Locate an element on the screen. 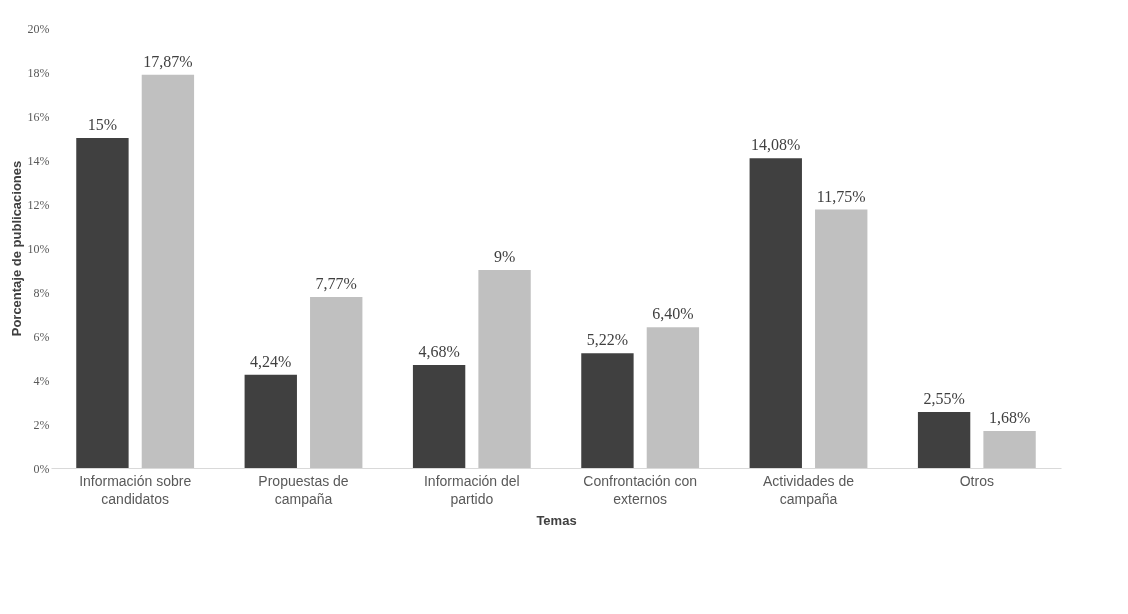  data-label: 14,08% is located at coordinates (776, 145).